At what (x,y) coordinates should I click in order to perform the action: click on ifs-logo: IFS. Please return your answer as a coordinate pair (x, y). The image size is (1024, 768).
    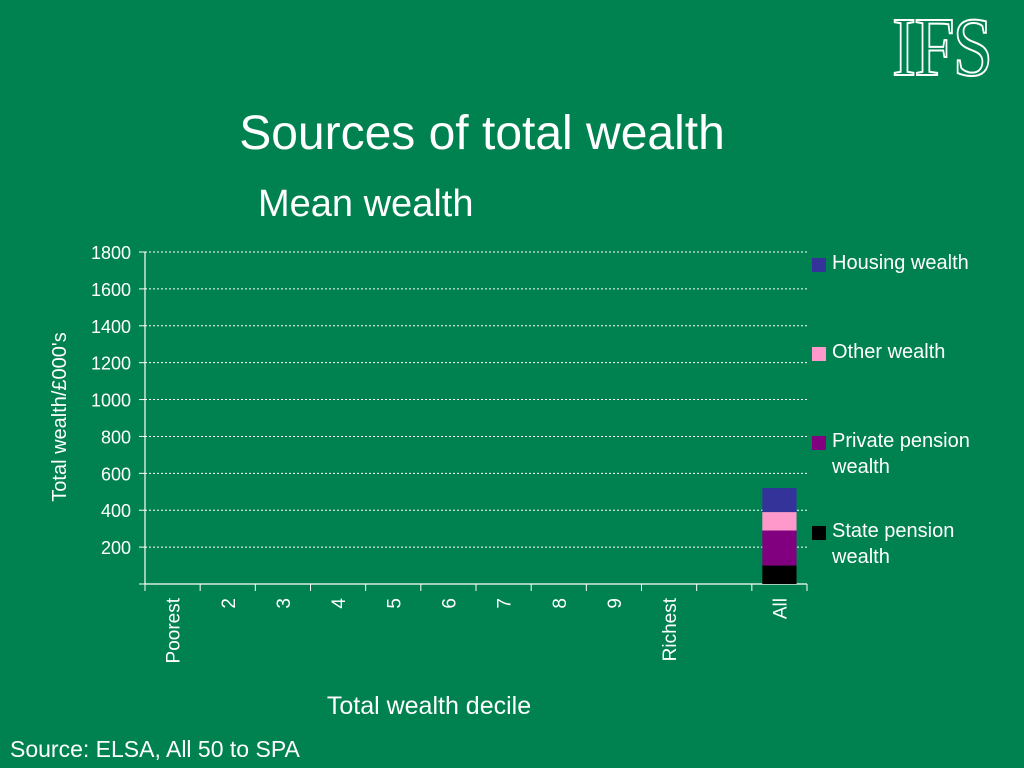
    Looking at the image, I should click on (942, 47).